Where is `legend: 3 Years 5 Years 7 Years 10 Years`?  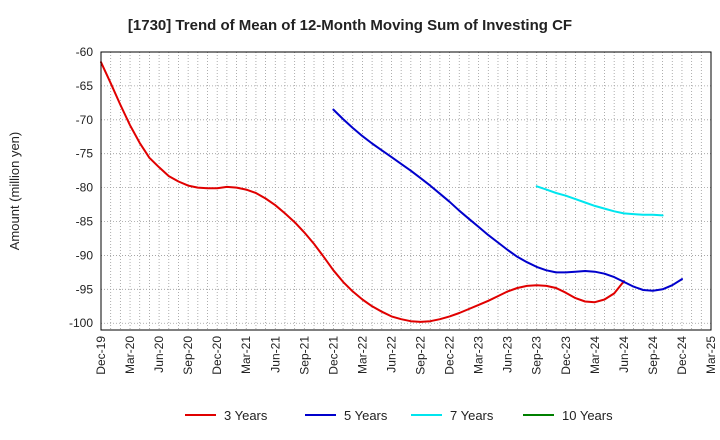
legend: 3 Years 5 Years 7 Years 10 Years is located at coordinates (399, 415).